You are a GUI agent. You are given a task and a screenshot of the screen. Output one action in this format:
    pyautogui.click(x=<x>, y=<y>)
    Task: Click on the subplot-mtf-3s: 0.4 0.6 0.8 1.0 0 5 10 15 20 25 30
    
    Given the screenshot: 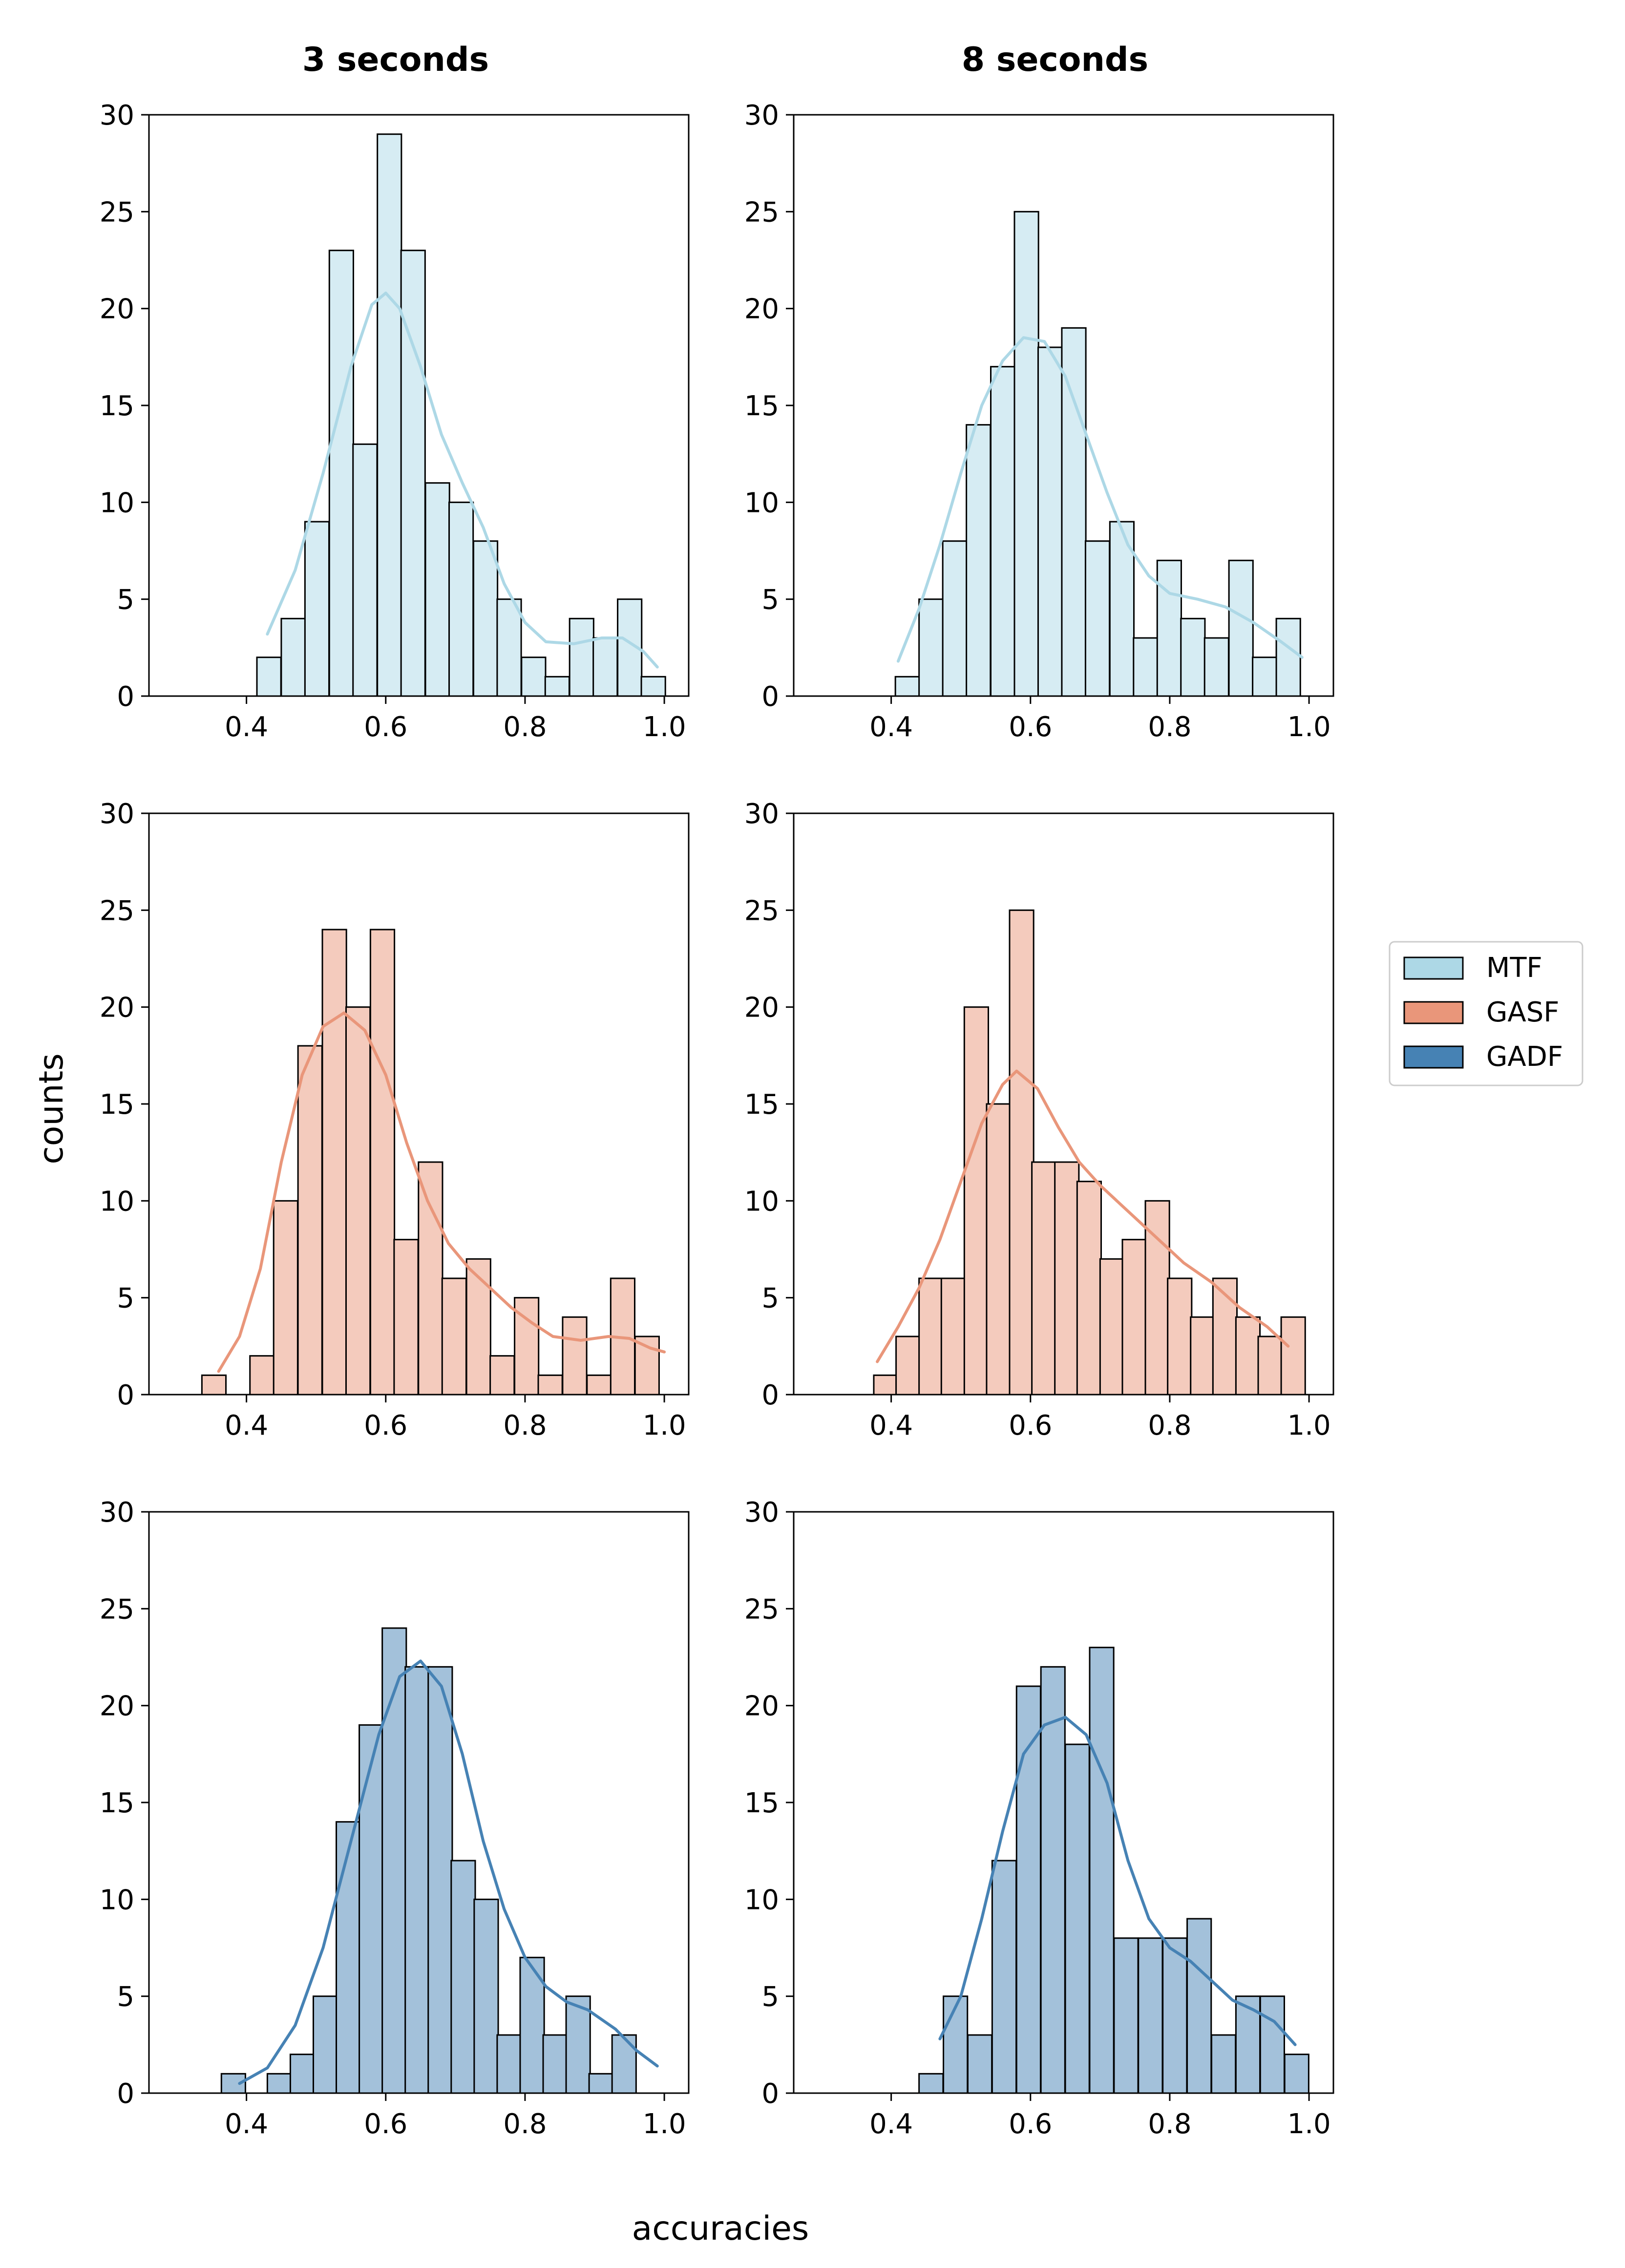 What is the action you would take?
    pyautogui.click(x=395, y=422)
    